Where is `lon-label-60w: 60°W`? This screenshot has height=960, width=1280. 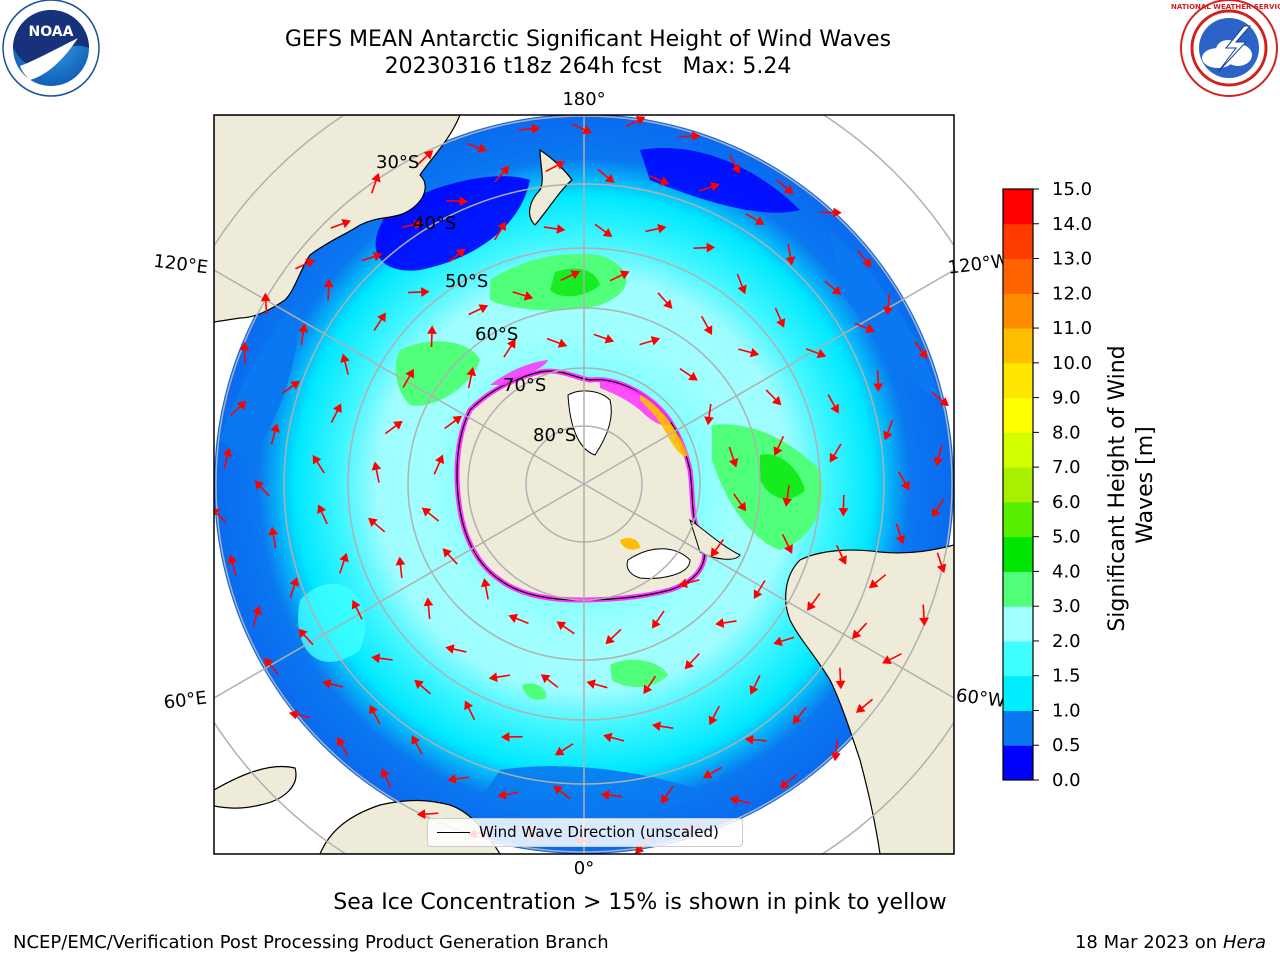
lon-label-60w: 60°W is located at coordinates (981, 698).